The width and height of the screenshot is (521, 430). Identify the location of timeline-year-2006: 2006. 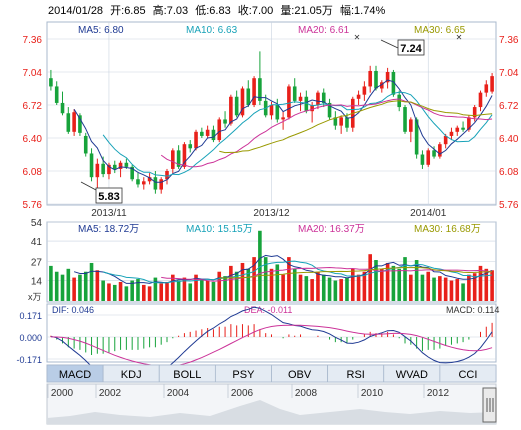
(242, 393).